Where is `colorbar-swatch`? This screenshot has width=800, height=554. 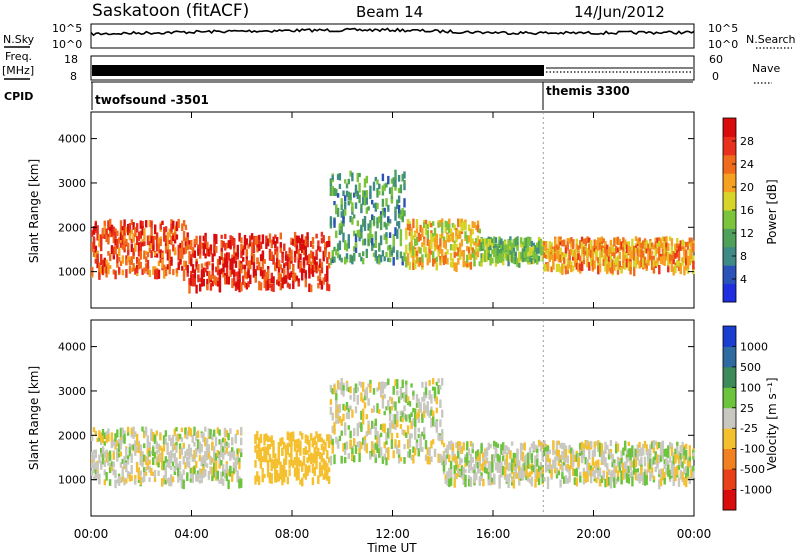
colorbar-swatch is located at coordinates (729, 459).